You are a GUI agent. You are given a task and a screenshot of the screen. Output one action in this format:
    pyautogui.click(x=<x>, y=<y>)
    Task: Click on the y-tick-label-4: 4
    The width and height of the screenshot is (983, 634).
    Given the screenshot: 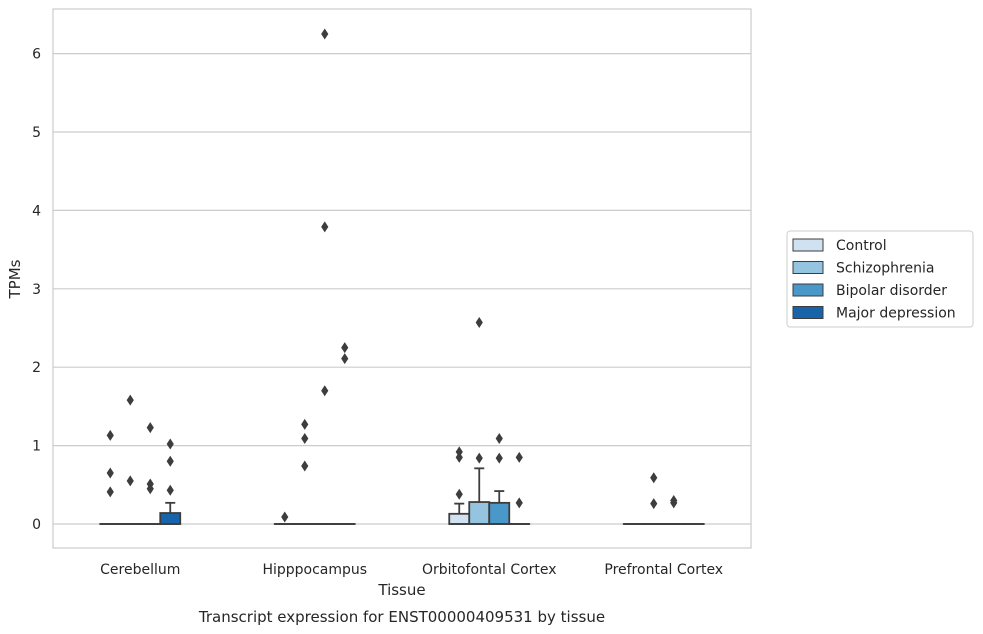 What is the action you would take?
    pyautogui.click(x=36, y=211)
    